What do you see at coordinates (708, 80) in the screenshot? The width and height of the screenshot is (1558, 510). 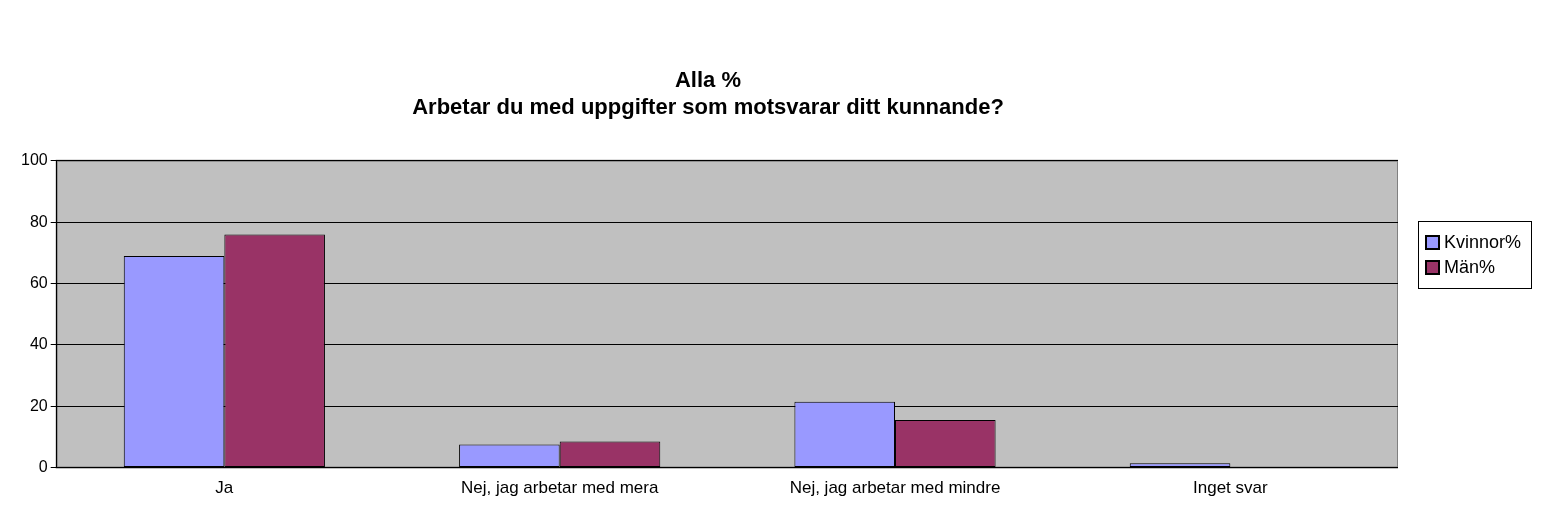 I see `text: Alla %` at bounding box center [708, 80].